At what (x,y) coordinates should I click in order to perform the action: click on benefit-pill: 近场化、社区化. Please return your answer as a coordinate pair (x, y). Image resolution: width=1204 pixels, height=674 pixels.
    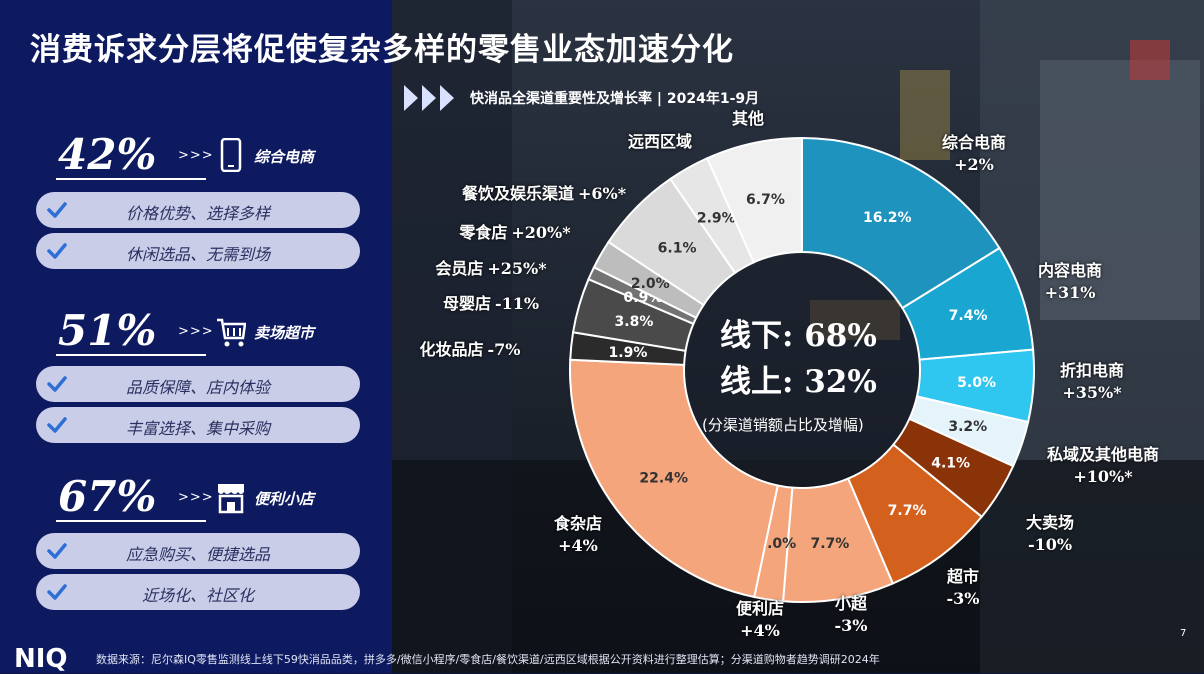
    Looking at the image, I should click on (198, 592).